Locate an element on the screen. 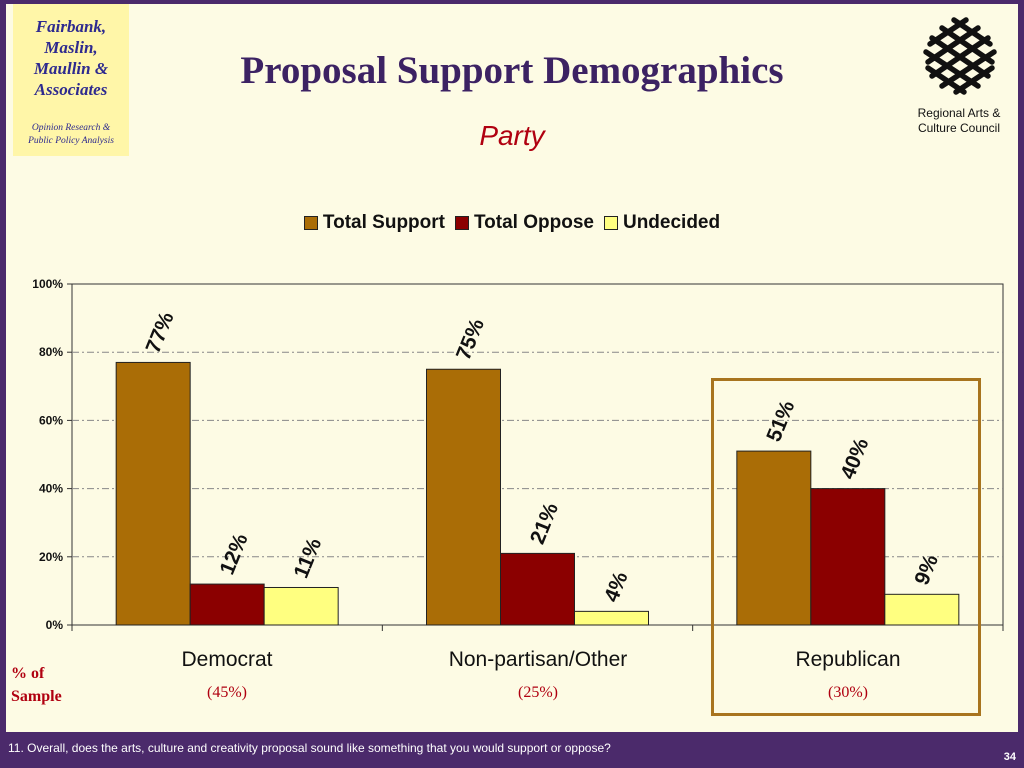 The width and height of the screenshot is (1024, 768). y-tick-label: 100% is located at coordinates (47, 284).